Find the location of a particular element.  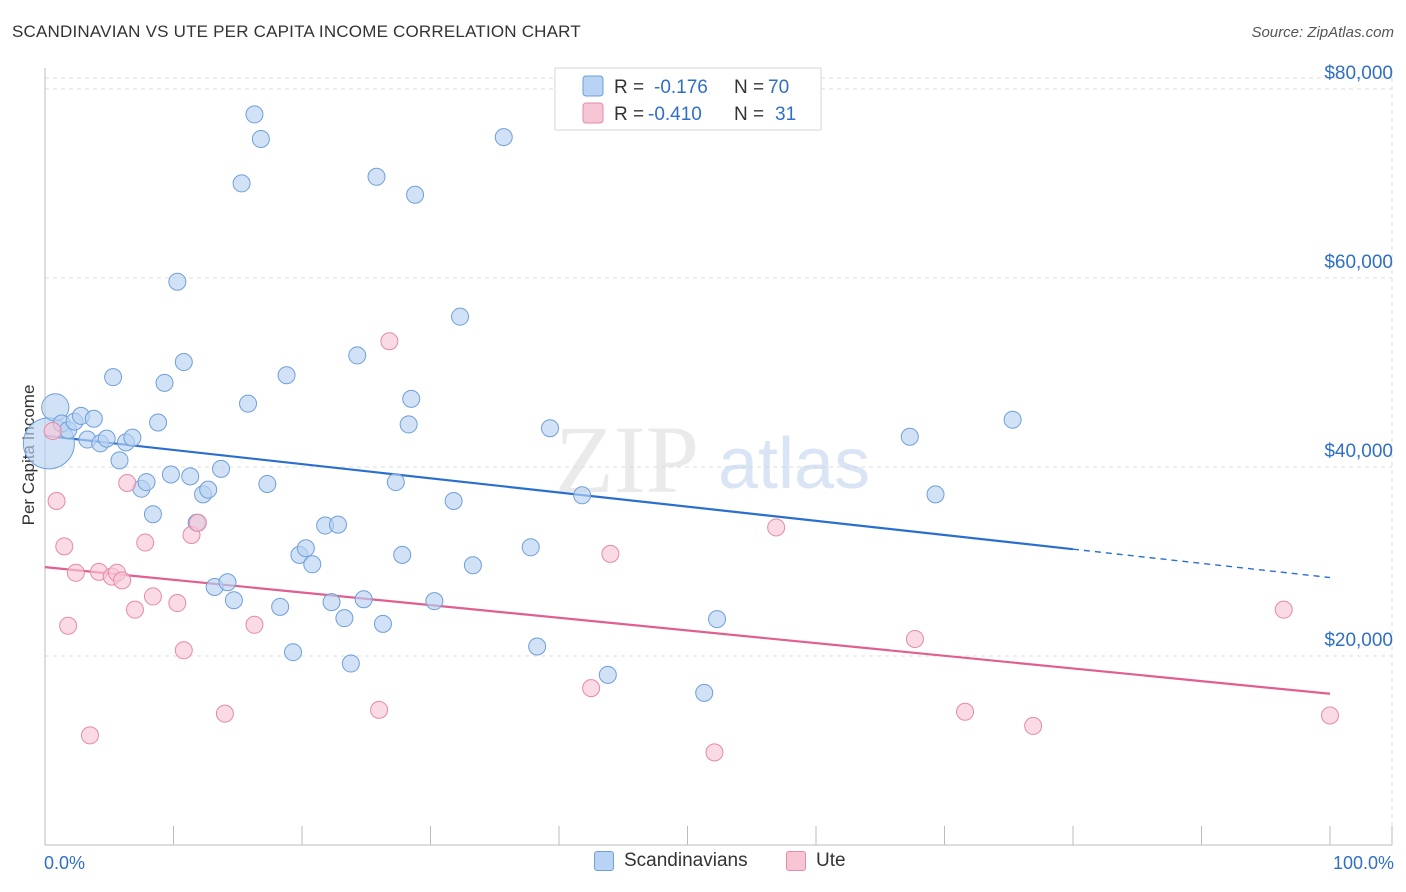

legend-item-scandinavians: Scandinavians is located at coordinates (671, 861).